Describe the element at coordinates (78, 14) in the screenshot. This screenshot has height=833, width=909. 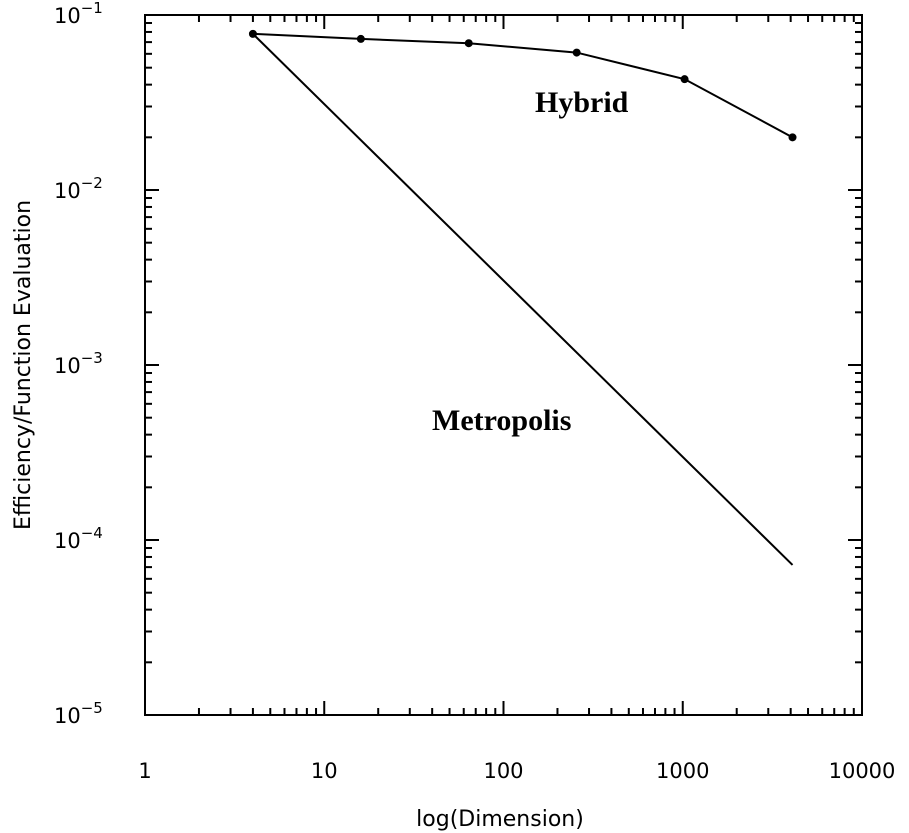
I see `y-tick-label: 10⁻¹` at that location.